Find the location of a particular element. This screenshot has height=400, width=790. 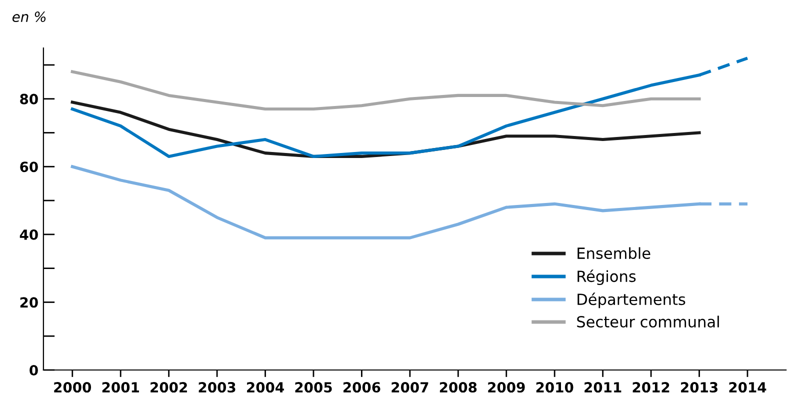

x-tick-label: 2003 is located at coordinates (217, 387).